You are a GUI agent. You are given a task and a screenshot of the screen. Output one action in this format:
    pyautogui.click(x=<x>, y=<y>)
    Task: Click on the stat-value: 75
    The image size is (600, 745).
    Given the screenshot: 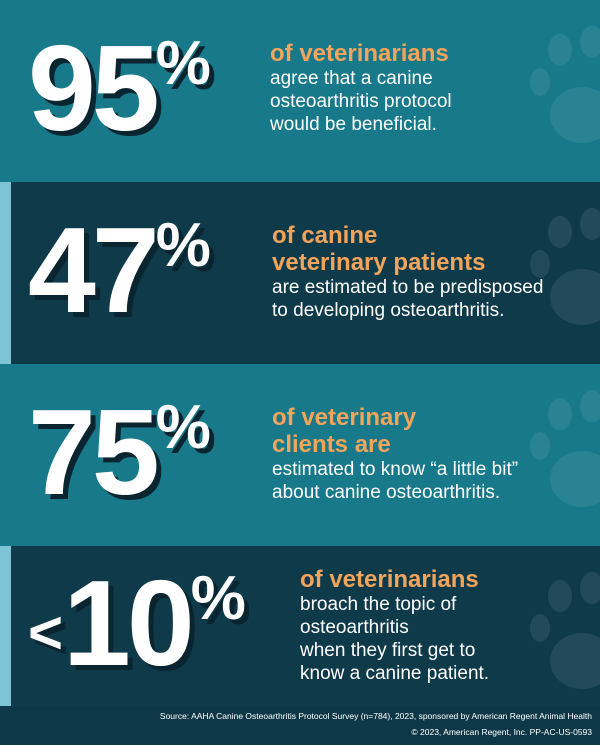 What is the action you would take?
    pyautogui.click(x=94, y=452)
    